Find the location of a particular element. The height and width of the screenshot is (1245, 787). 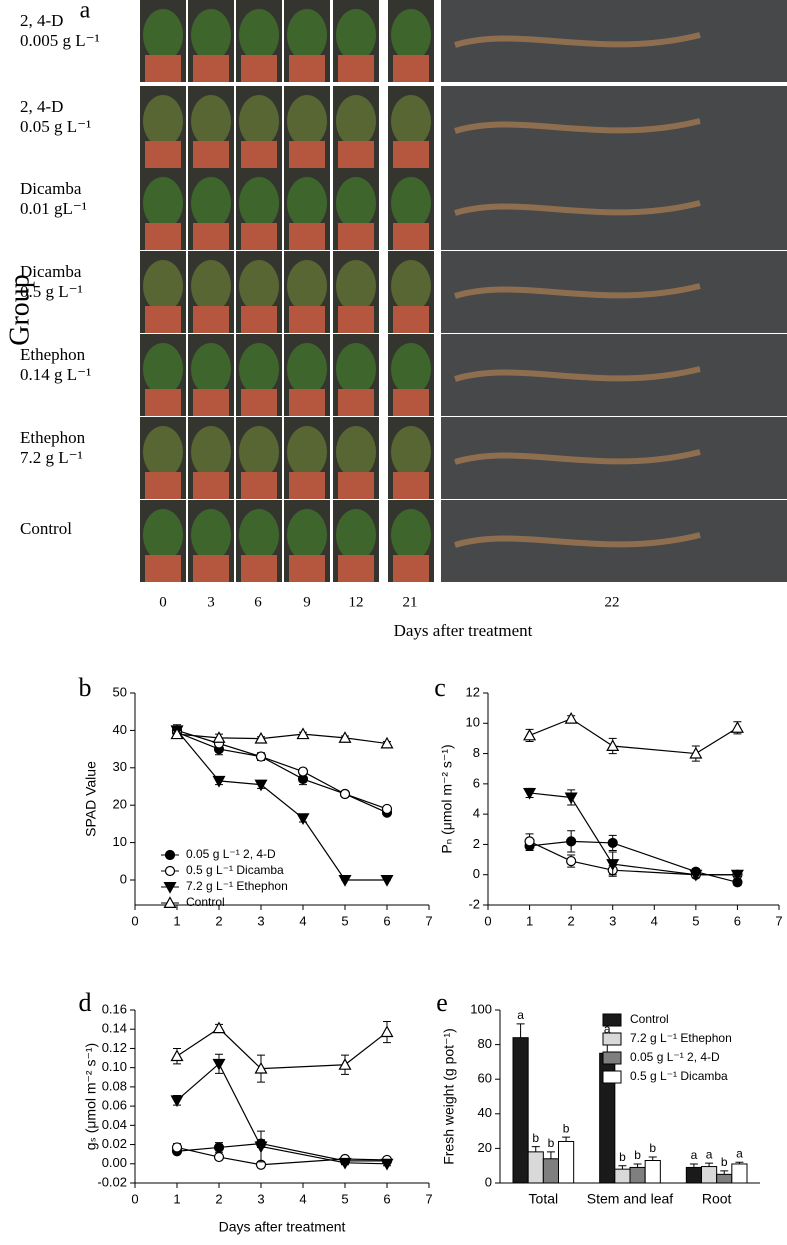

x-tick-label: 0 is located at coordinates (134, 1198).